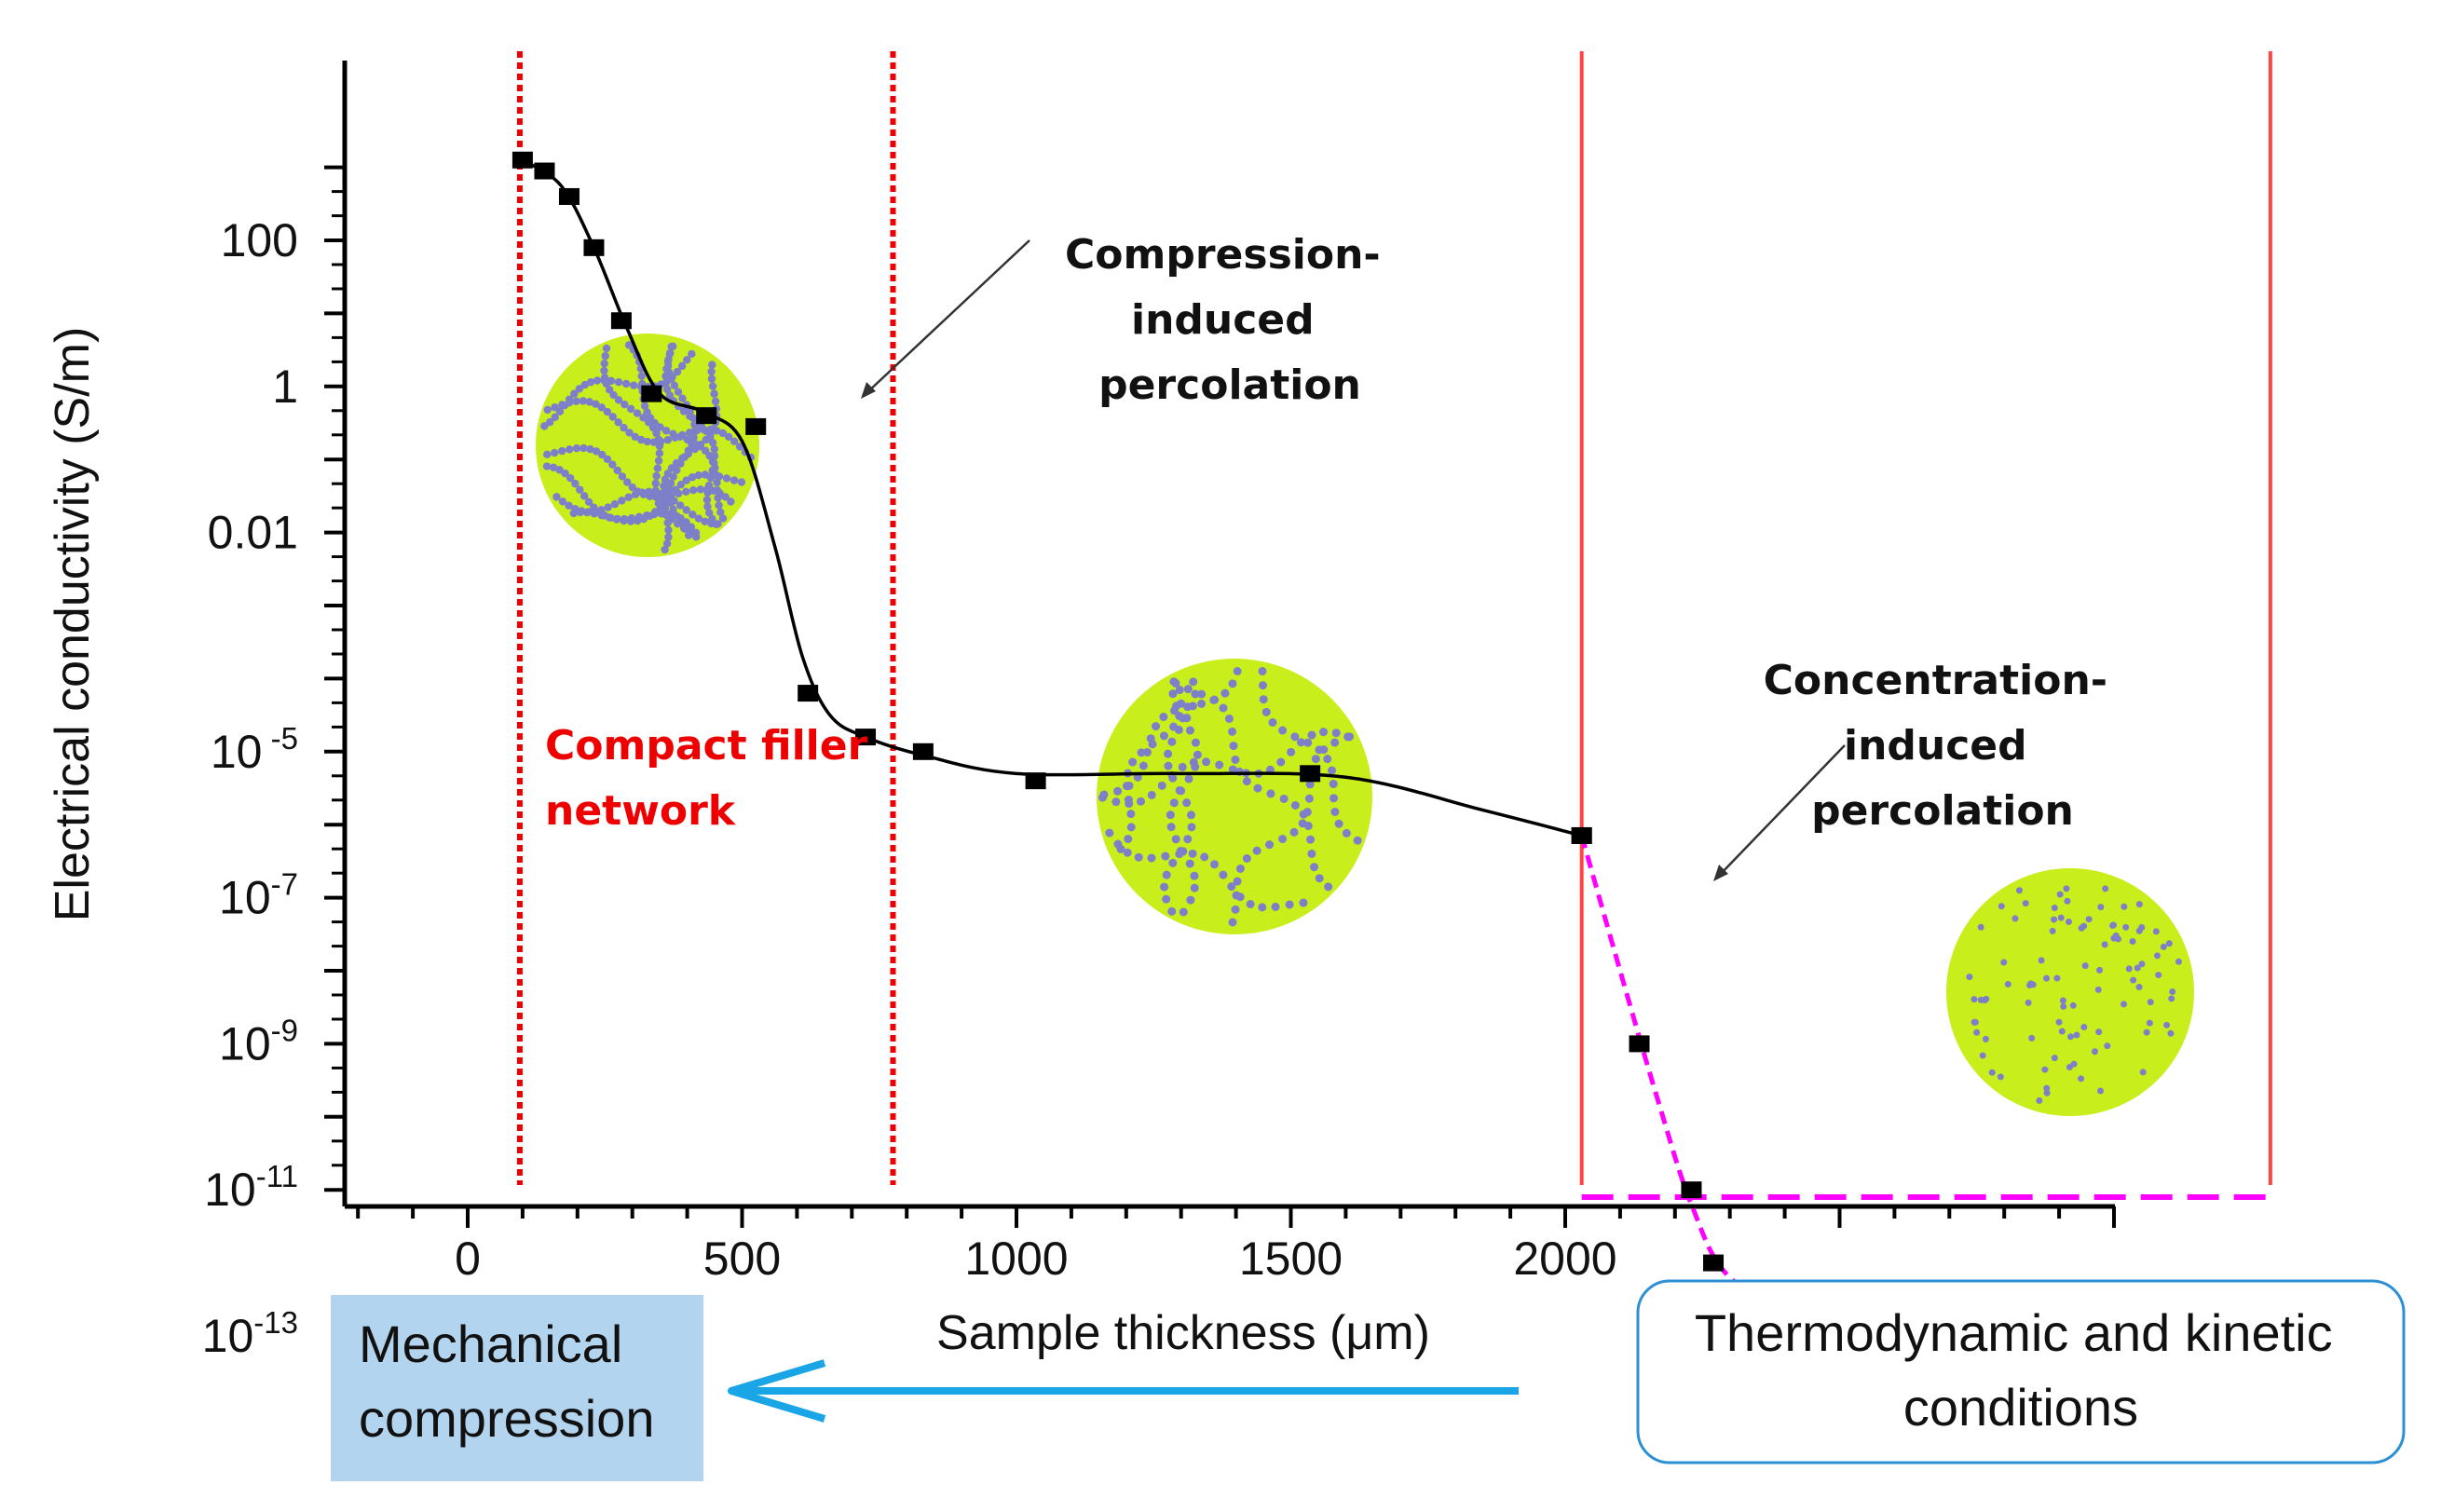  Describe the element at coordinates (280, 738) in the screenshot. I see `y-tick-exponent: -5` at that location.